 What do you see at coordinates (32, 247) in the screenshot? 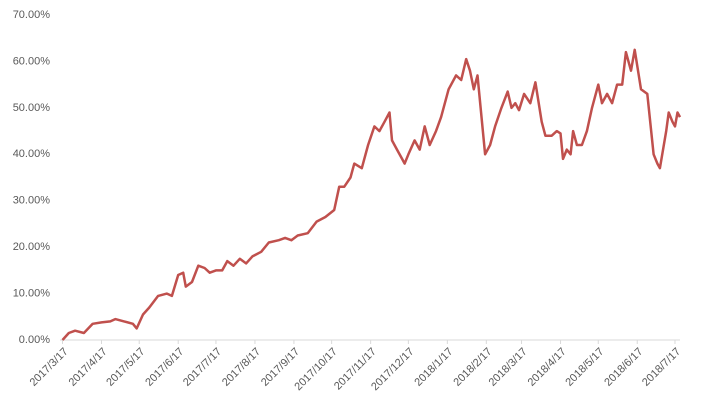
I see `y-tick-label: 20.00%` at bounding box center [32, 247].